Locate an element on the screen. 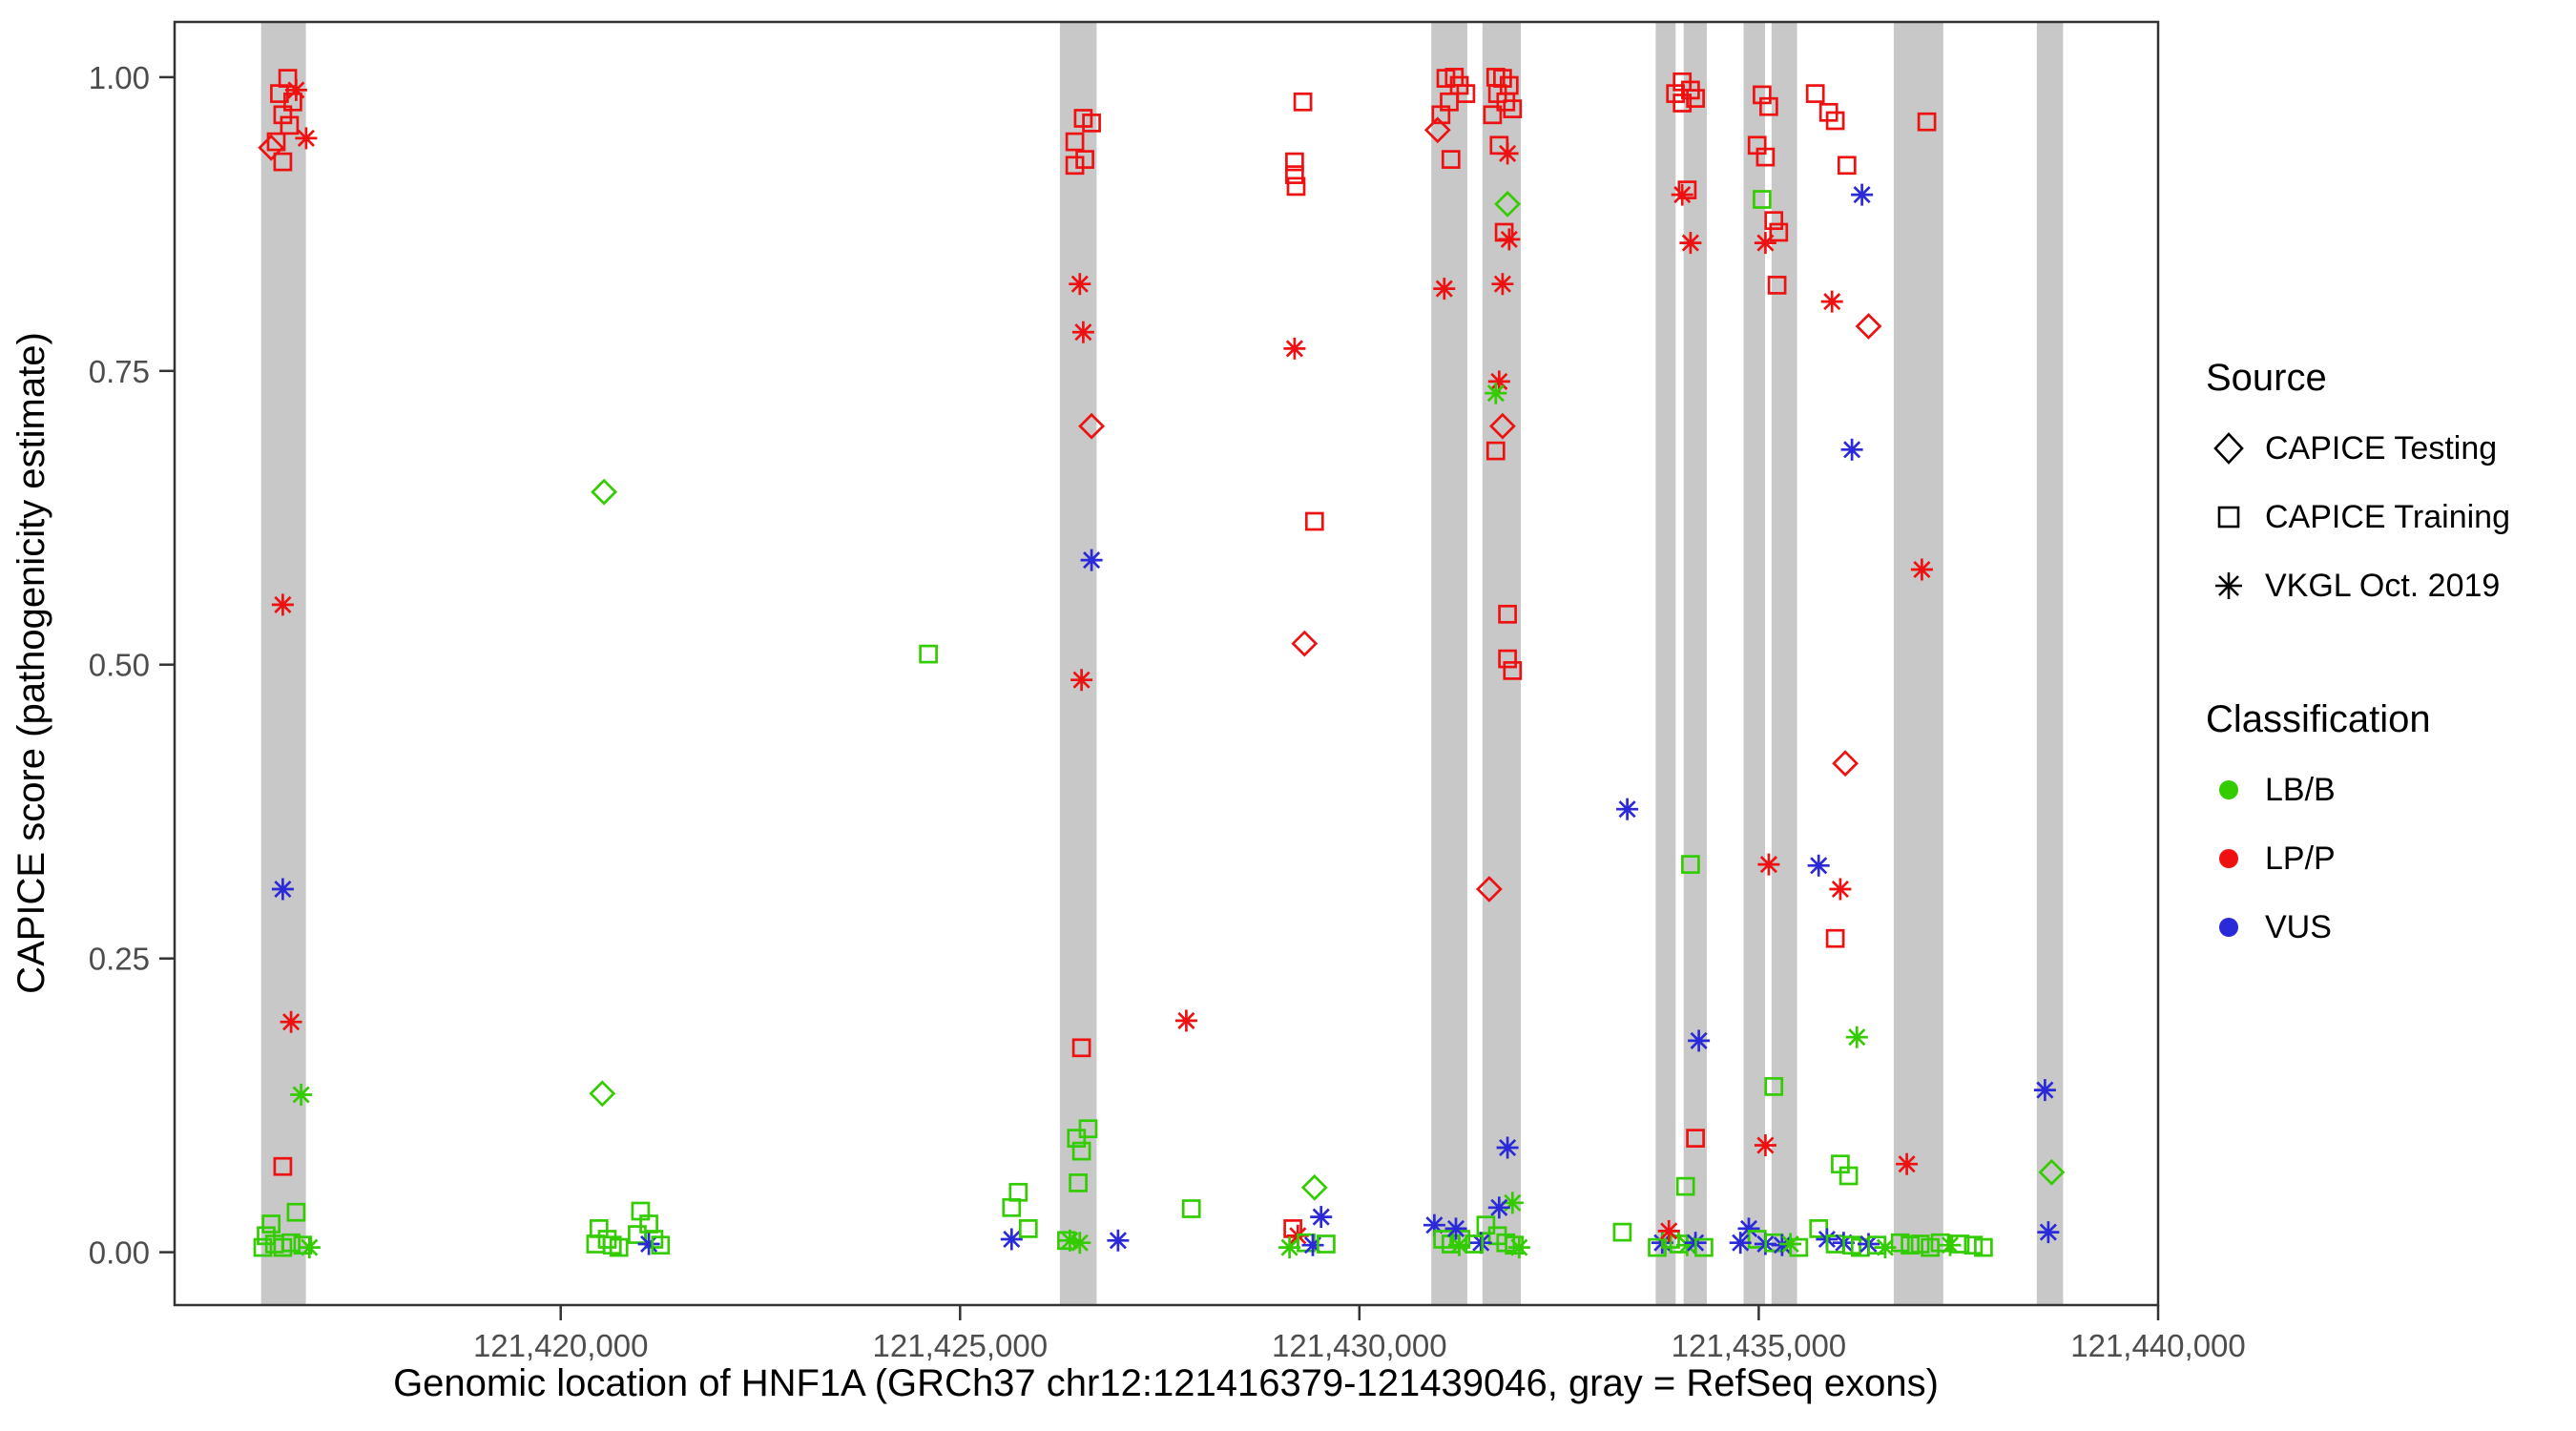 The height and width of the screenshot is (1431, 2576). x-axis-tick-label: 121,440,000 is located at coordinates (2158, 1345).